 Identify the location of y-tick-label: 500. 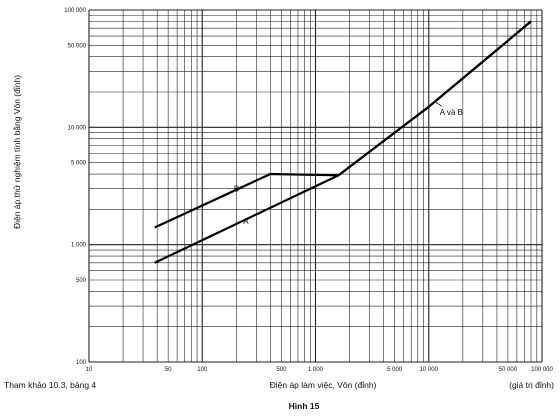
(81, 281).